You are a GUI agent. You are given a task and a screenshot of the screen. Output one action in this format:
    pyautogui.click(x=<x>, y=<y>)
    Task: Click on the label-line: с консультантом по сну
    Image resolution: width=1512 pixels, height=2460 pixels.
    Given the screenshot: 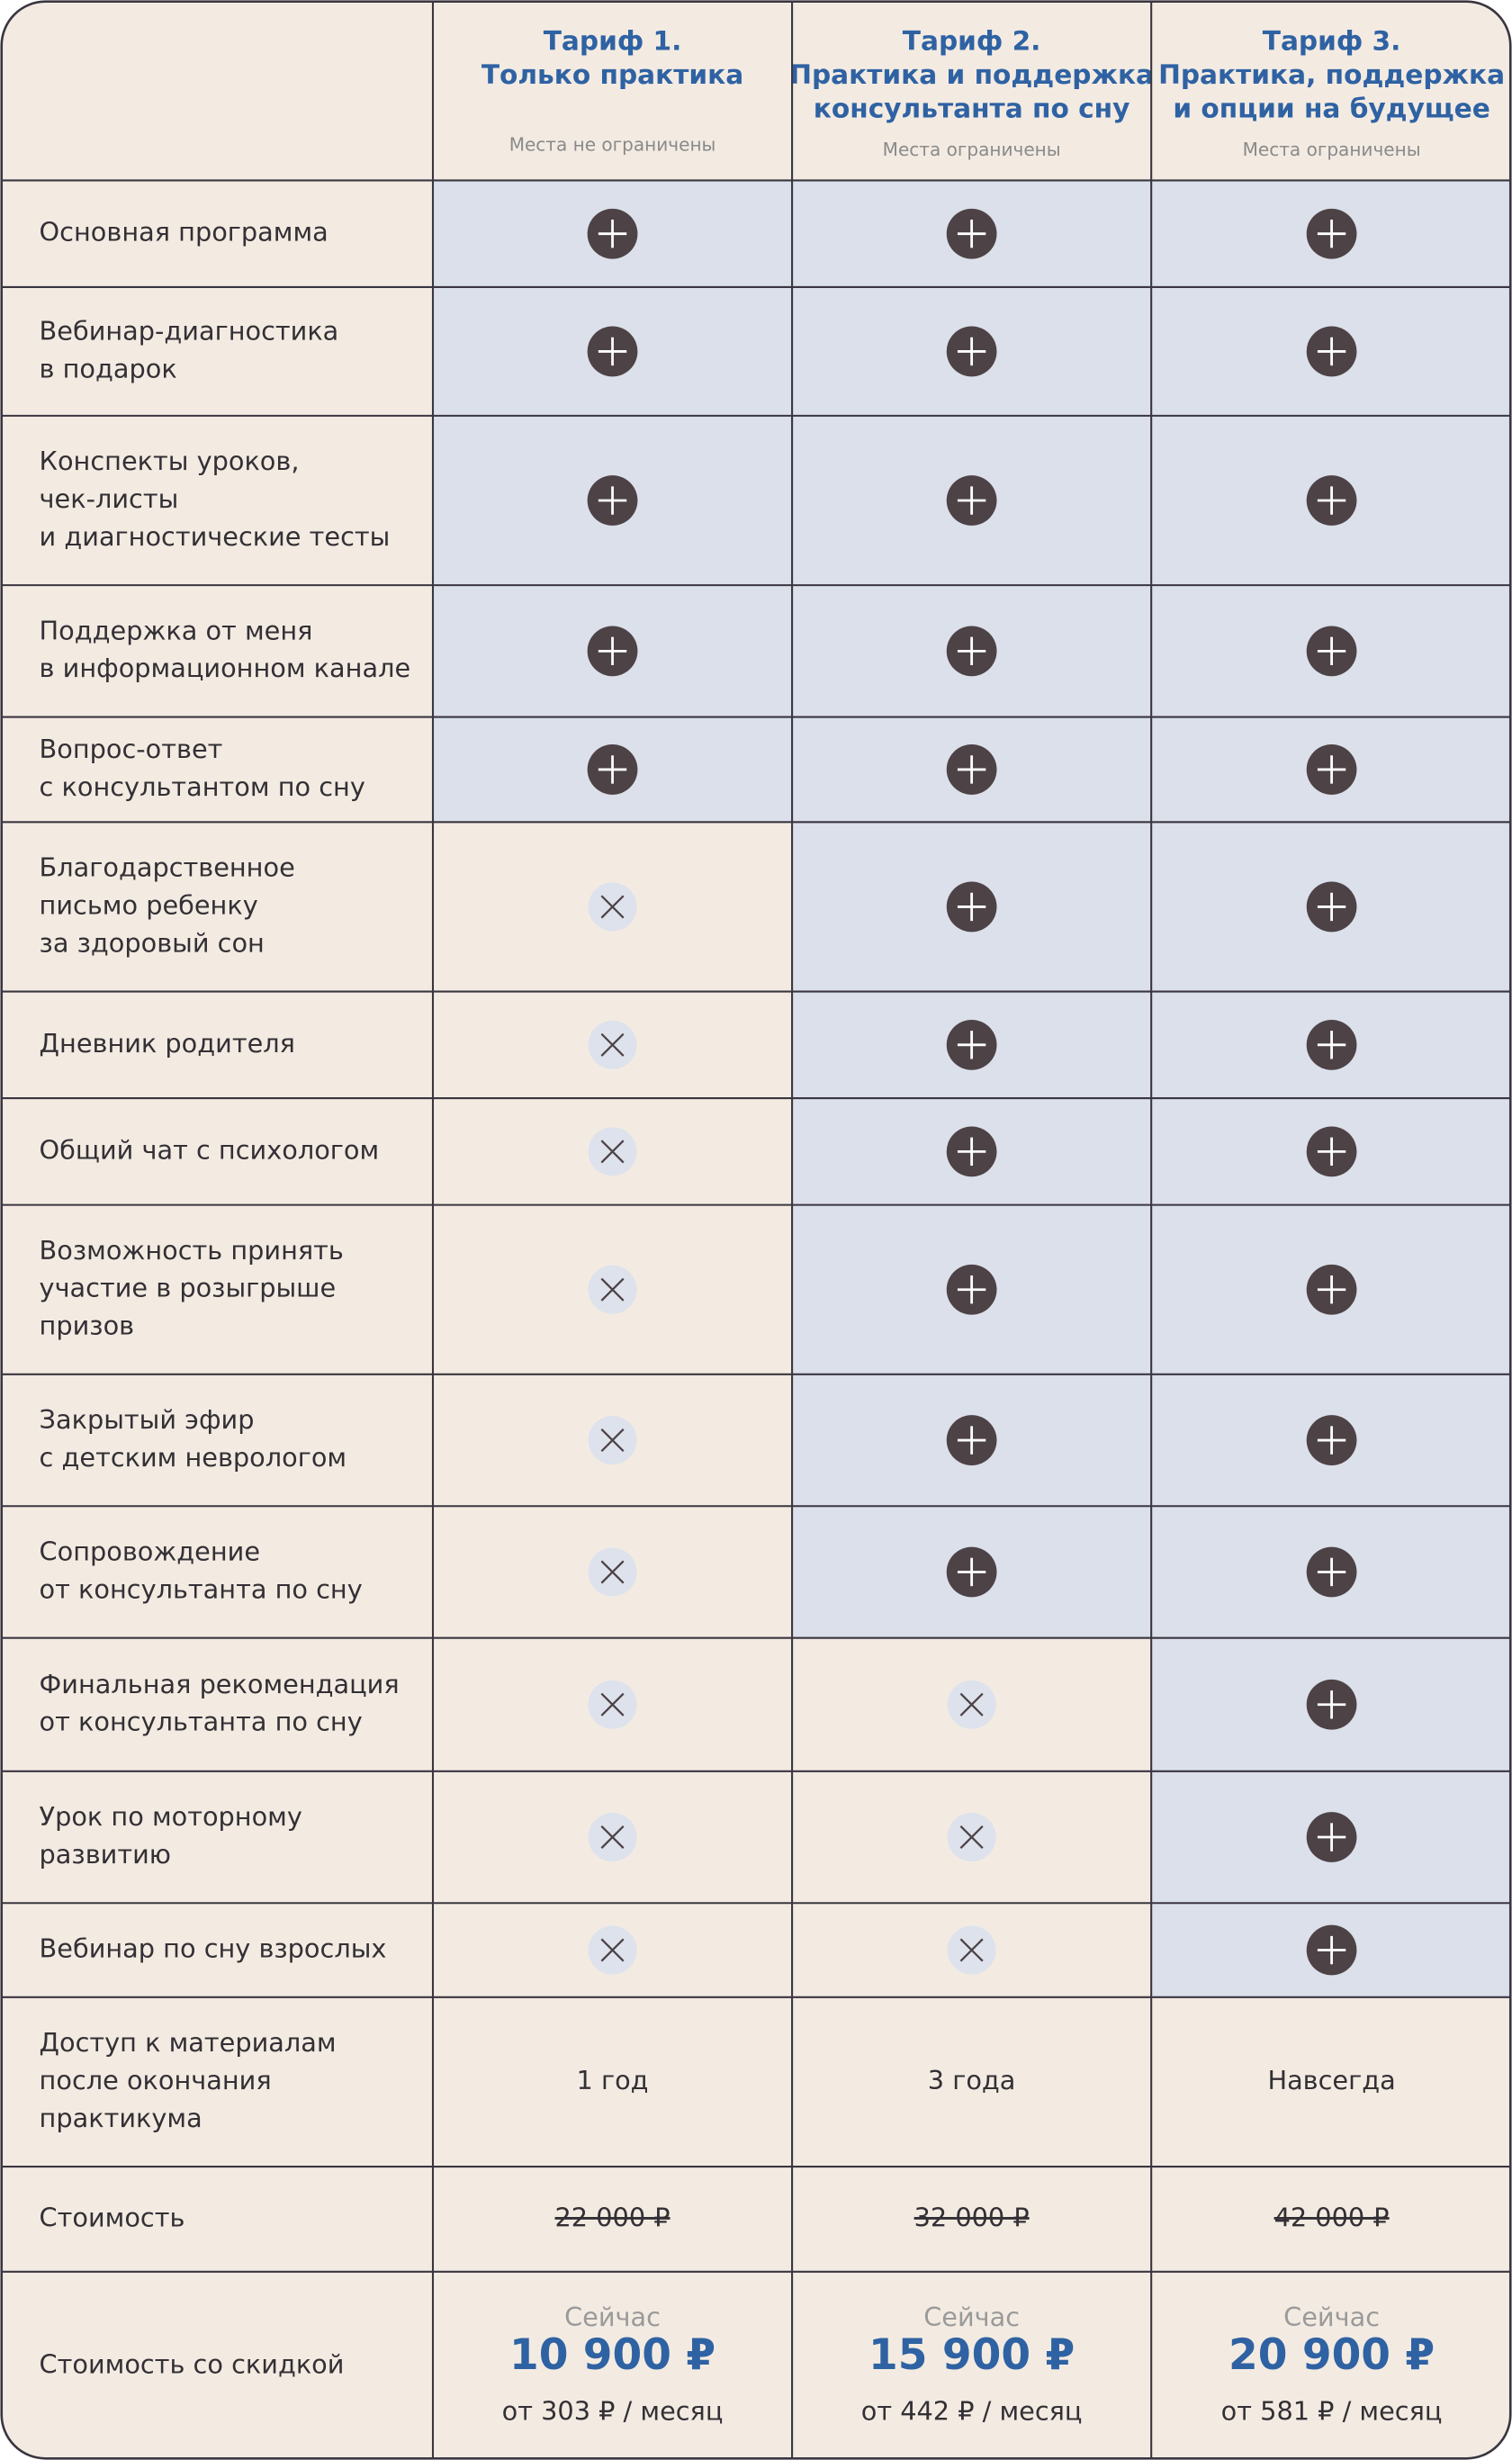 What is the action you would take?
    pyautogui.click(x=202, y=786)
    